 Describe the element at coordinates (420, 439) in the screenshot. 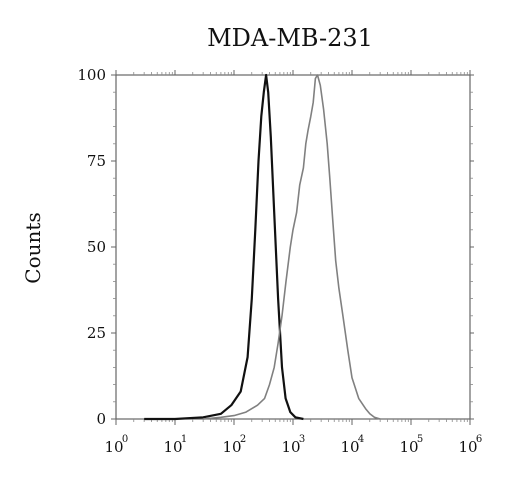

I see `x-tick-exponent: 5` at that location.